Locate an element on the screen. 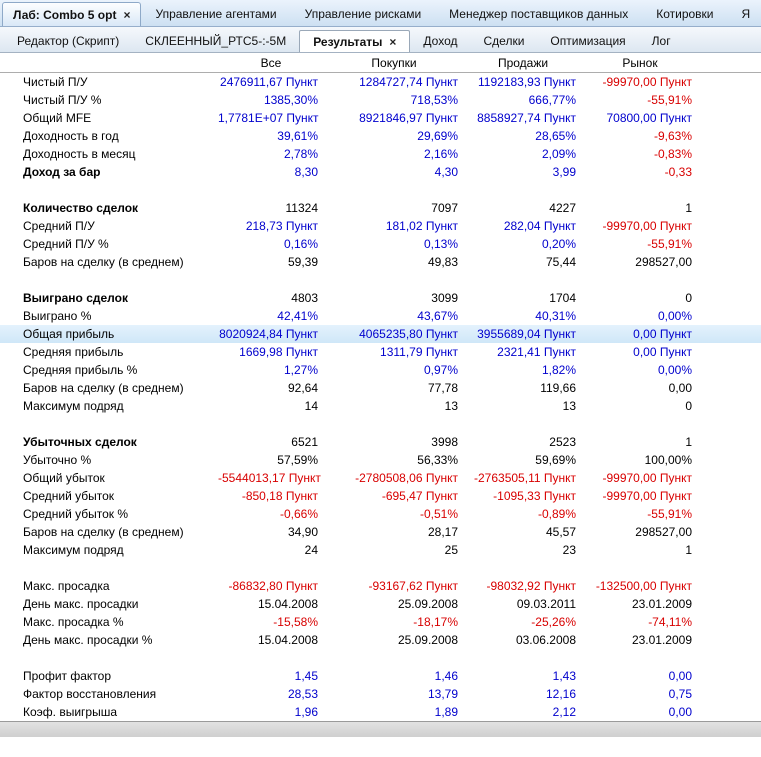 The height and width of the screenshot is (757, 761). sub-tab-5: Оптимизация is located at coordinates (587, 40).